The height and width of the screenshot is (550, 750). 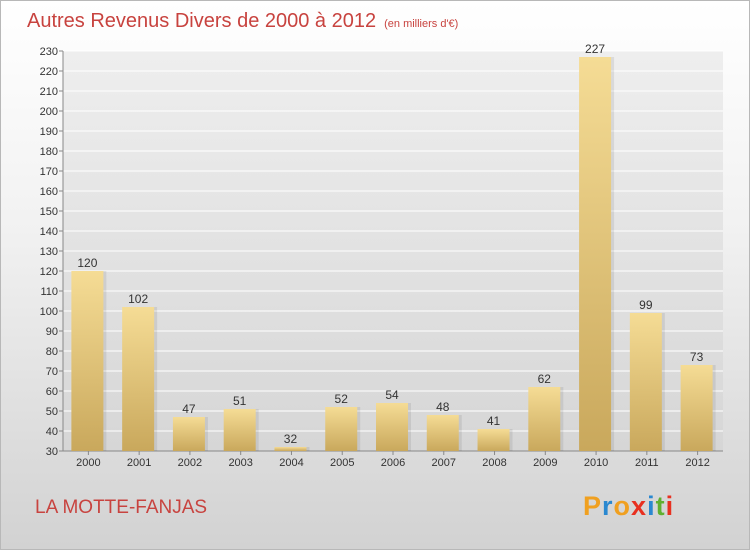 What do you see at coordinates (188, 434) in the screenshot?
I see `bar-2002` at bounding box center [188, 434].